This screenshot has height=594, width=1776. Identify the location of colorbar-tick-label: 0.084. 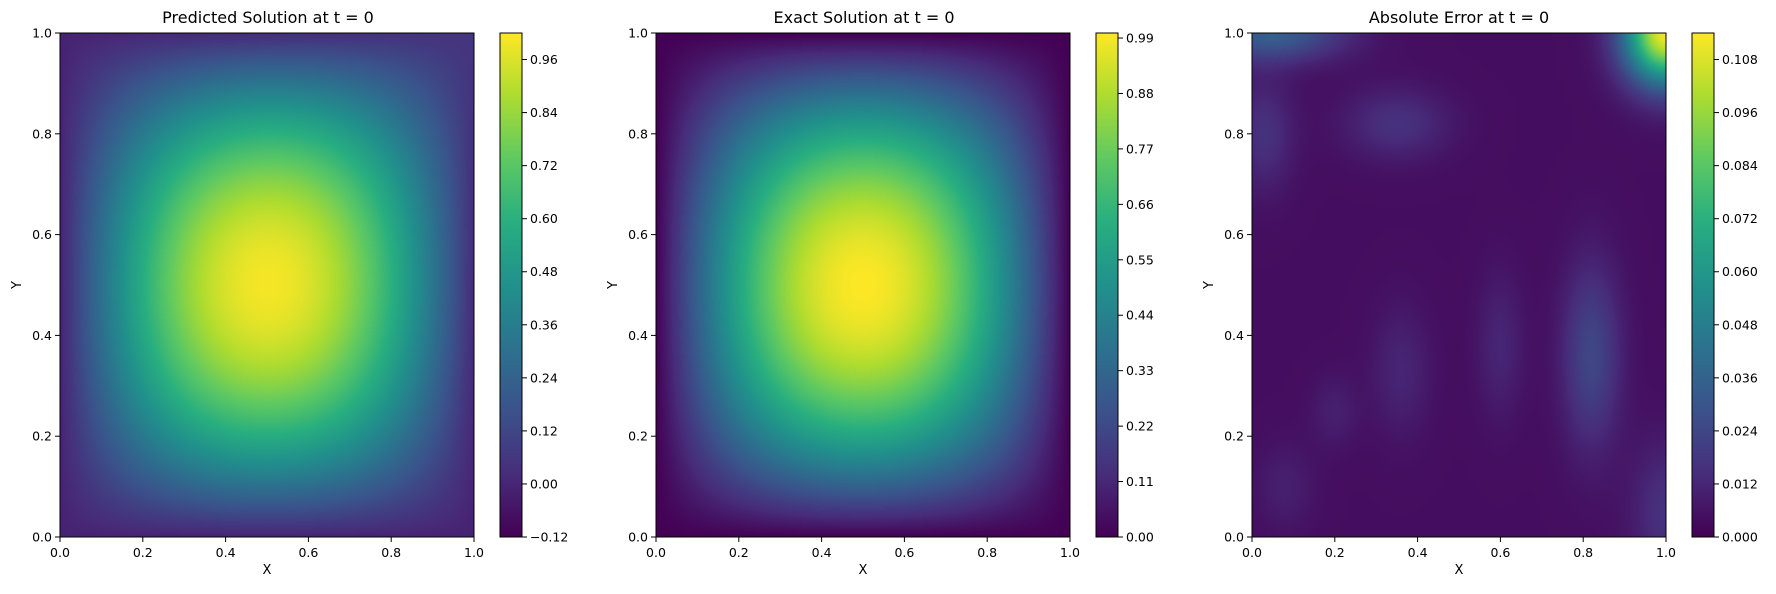
(1740, 165).